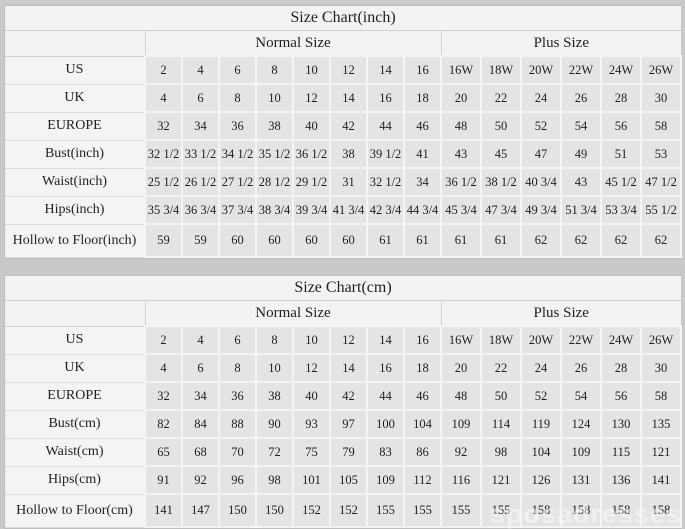 Image resolution: width=685 pixels, height=529 pixels. Describe the element at coordinates (661, 452) in the screenshot. I see `size-value-cell: 121` at that location.